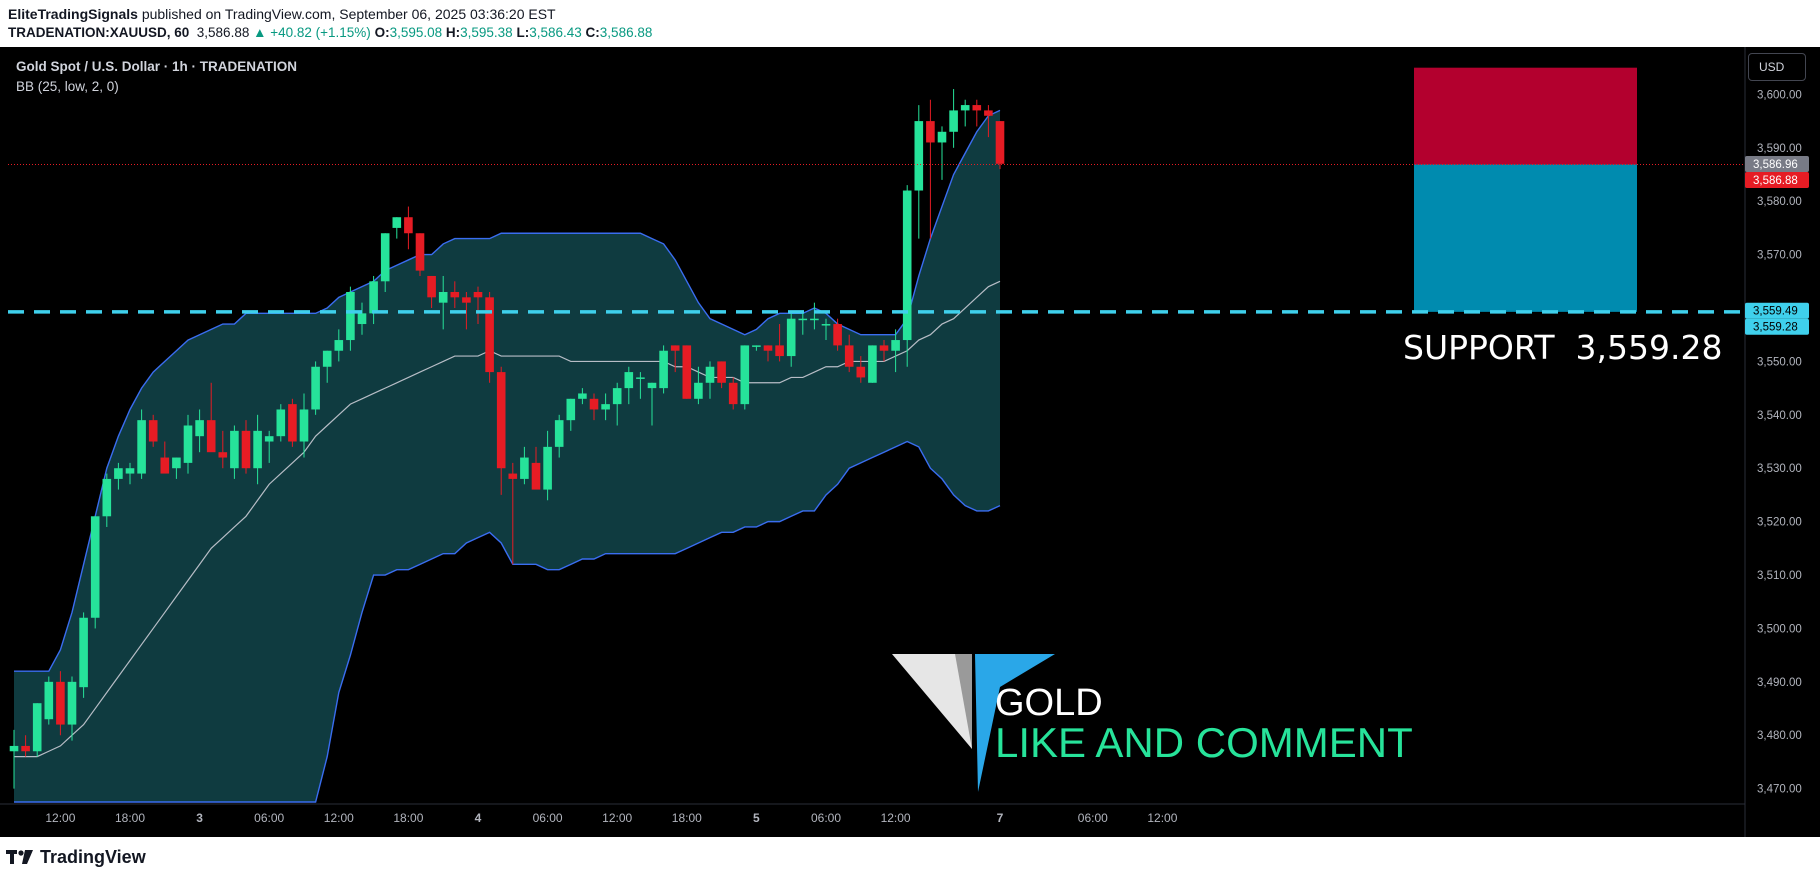 The width and height of the screenshot is (1820, 875). I want to click on high-label: H:, so click(453, 32).